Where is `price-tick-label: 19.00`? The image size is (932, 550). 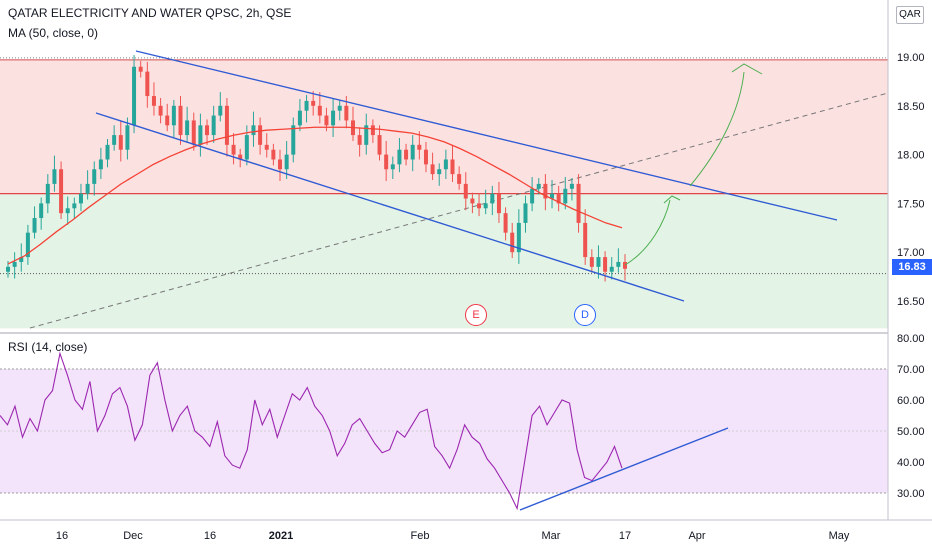 price-tick-label: 19.00 is located at coordinates (911, 58).